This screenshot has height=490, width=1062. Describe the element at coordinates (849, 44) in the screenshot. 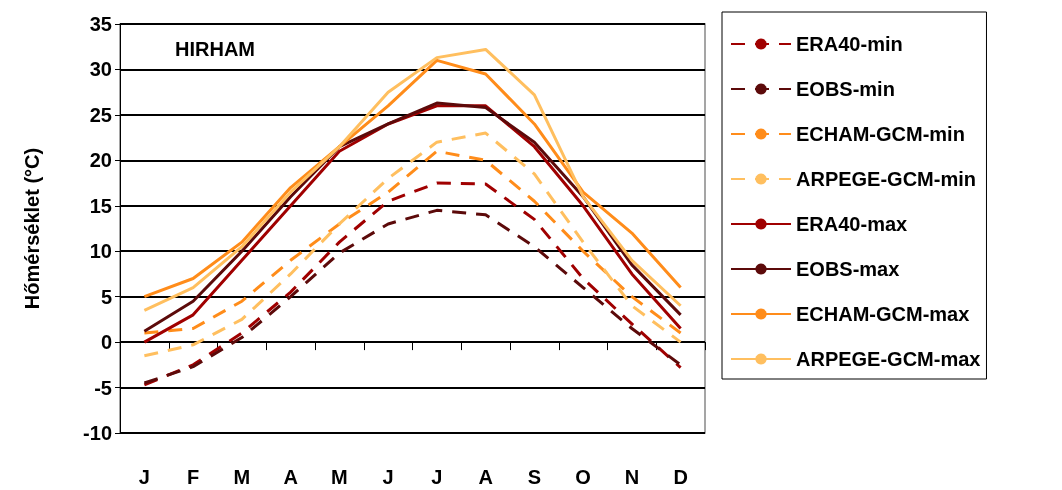

I see `legend-label: ERA40-min` at that location.